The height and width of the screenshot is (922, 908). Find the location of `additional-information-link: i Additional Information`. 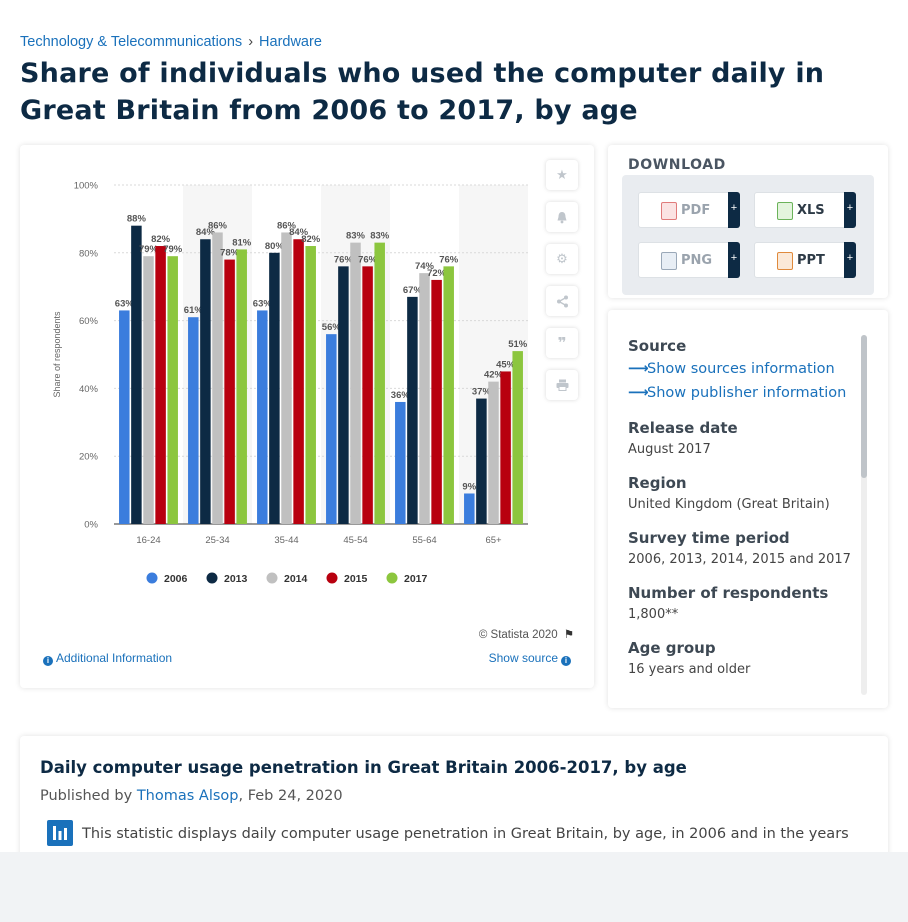

additional-information-link: i Additional Information is located at coordinates (106, 658).